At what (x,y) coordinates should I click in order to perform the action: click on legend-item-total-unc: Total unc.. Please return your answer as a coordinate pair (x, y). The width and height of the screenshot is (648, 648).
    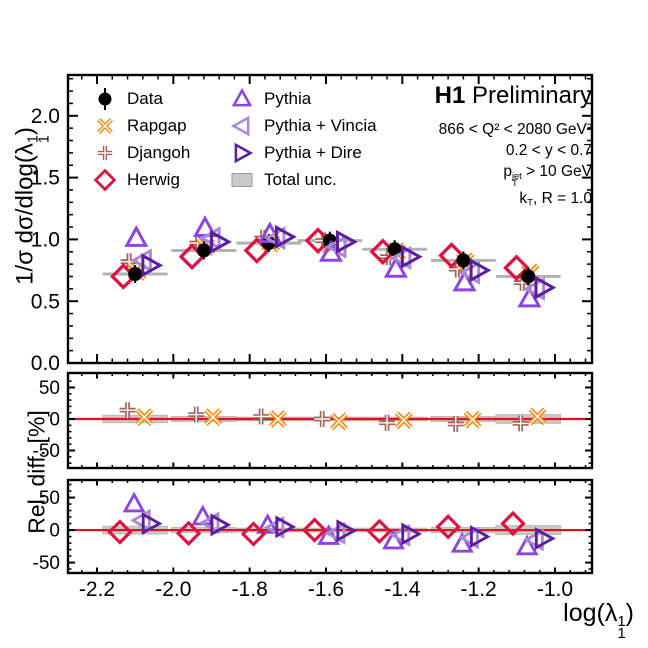
    Looking at the image, I should click on (302, 179).